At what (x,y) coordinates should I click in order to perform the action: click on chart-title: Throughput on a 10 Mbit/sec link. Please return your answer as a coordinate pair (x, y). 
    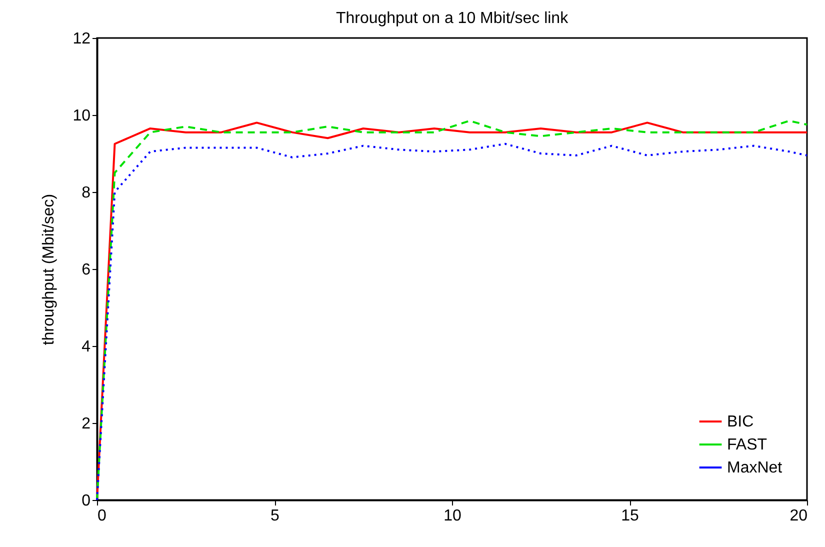
    Looking at the image, I should click on (453, 18).